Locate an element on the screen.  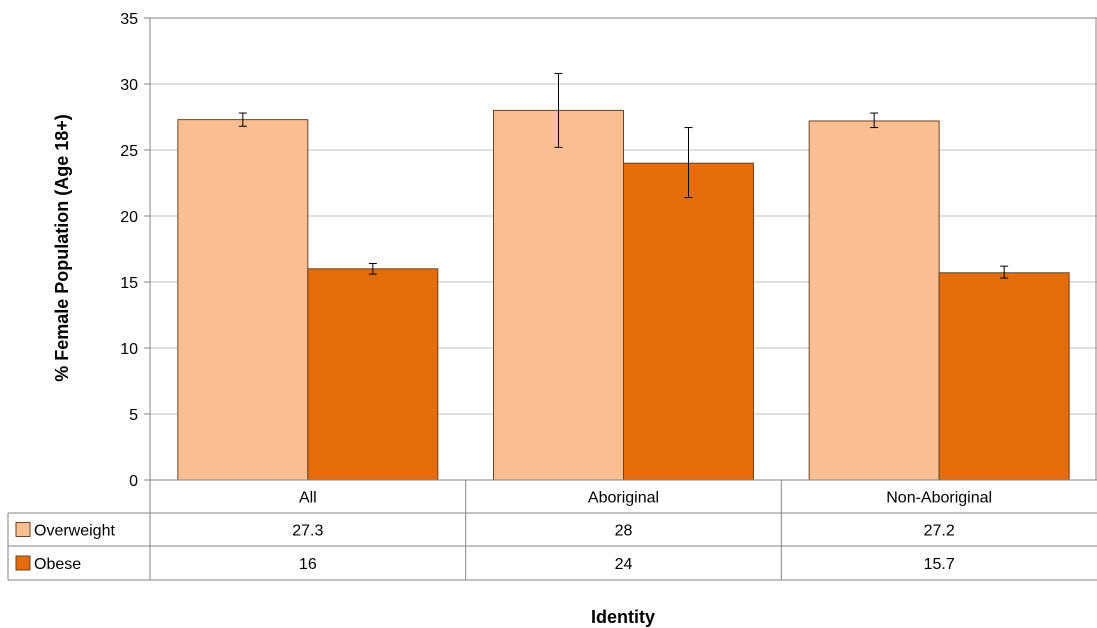
bar-obese-aboriginal is located at coordinates (688, 321).